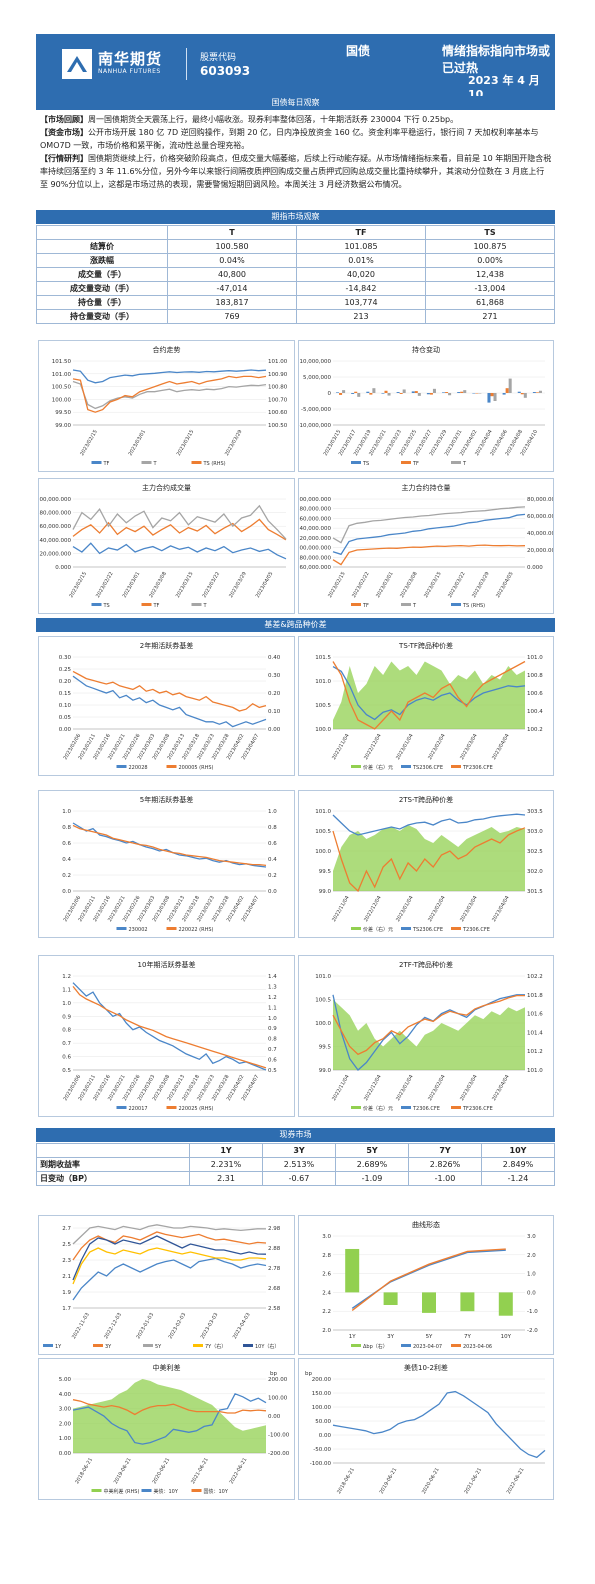 The width and height of the screenshot is (595, 1584). What do you see at coordinates (295, 302) in the screenshot?
I see `table-row: 持仓量（手） 183,817 103,774 61,868` at bounding box center [295, 302].